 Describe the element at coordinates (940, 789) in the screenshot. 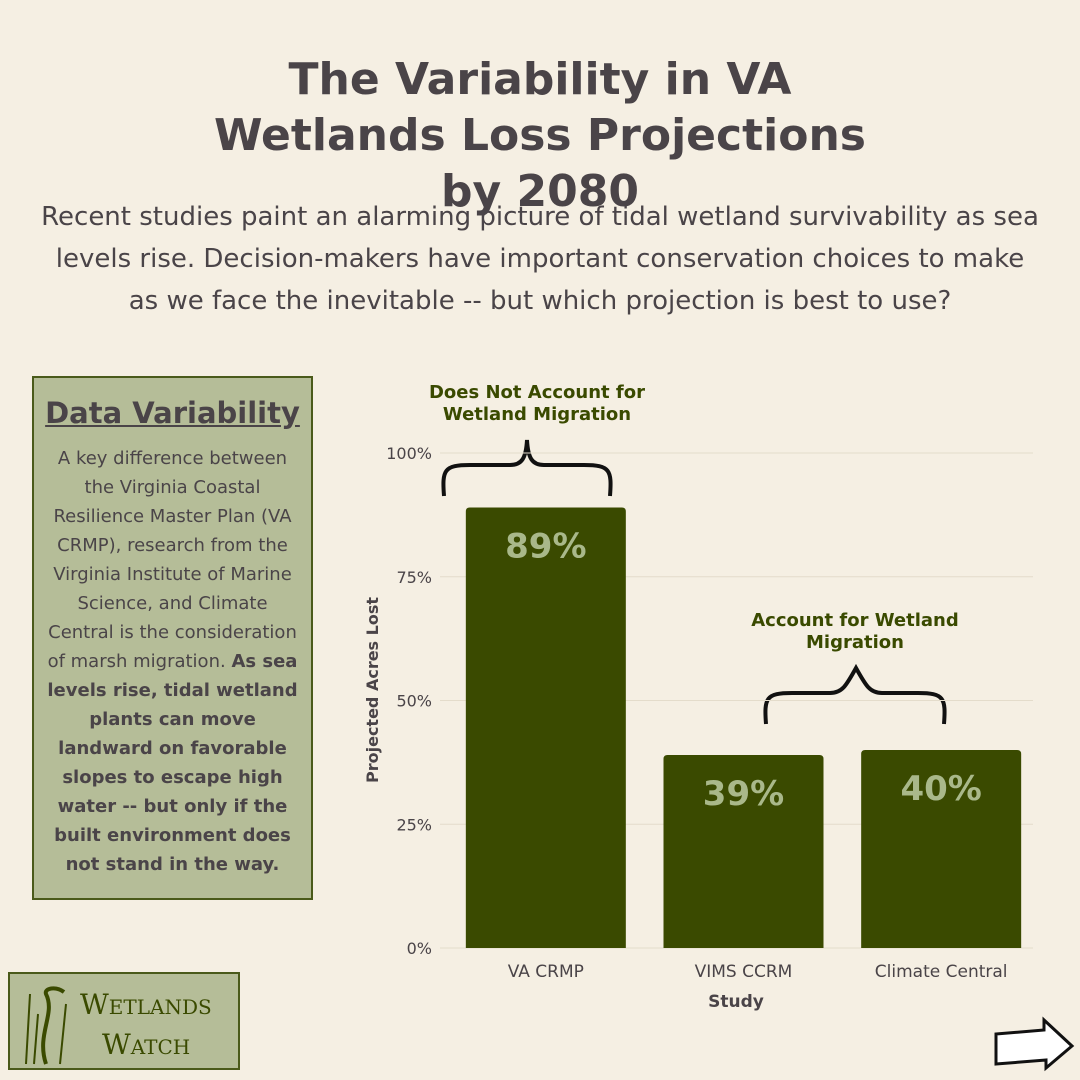

I see `value-label: 40%` at that location.